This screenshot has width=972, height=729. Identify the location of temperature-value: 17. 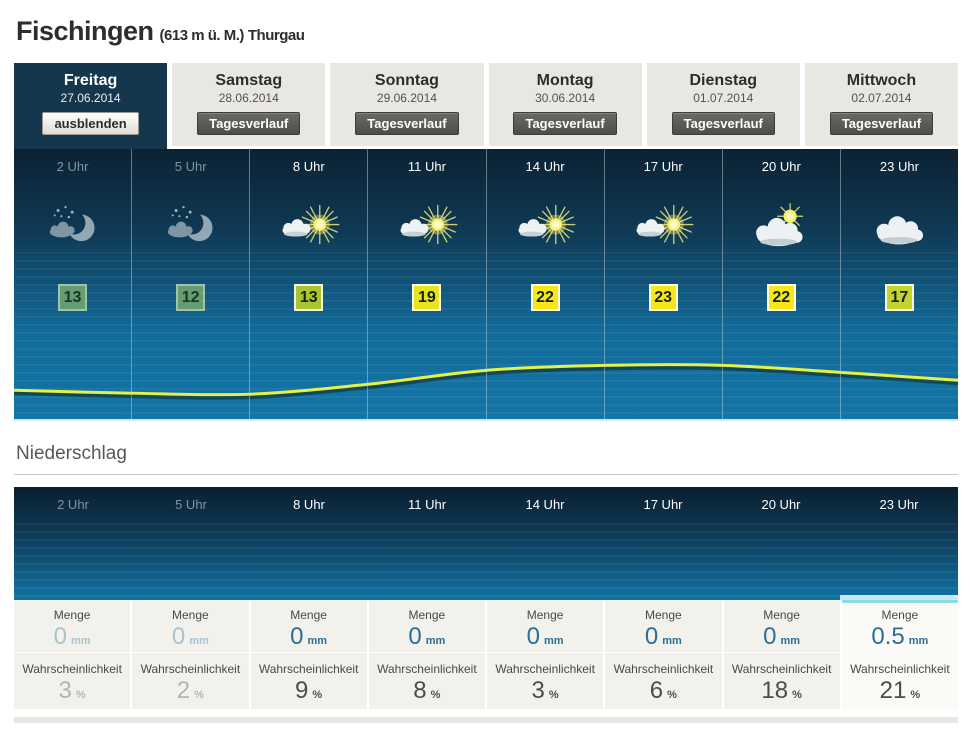
(899, 297).